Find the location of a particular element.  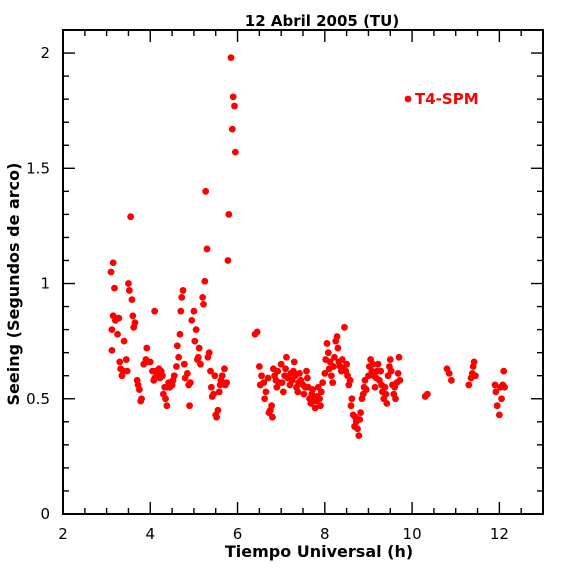

x-tick-label: 8 is located at coordinates (325, 534).